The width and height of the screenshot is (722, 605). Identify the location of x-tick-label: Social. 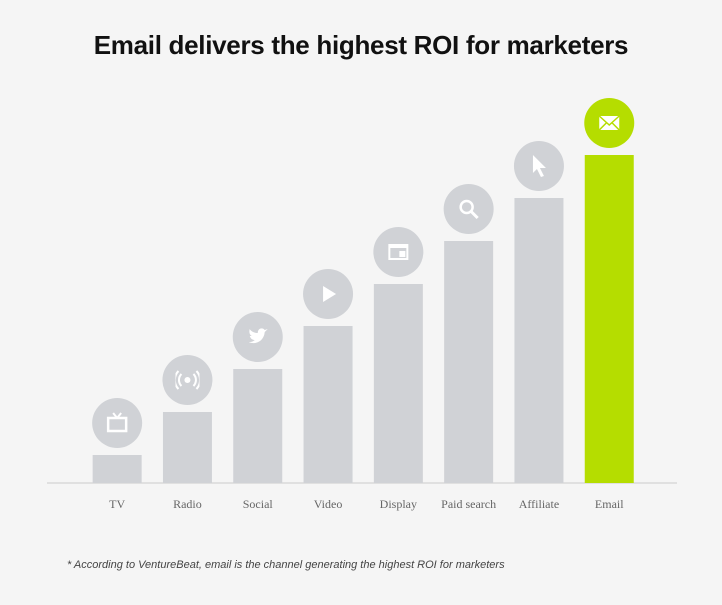
(257, 504).